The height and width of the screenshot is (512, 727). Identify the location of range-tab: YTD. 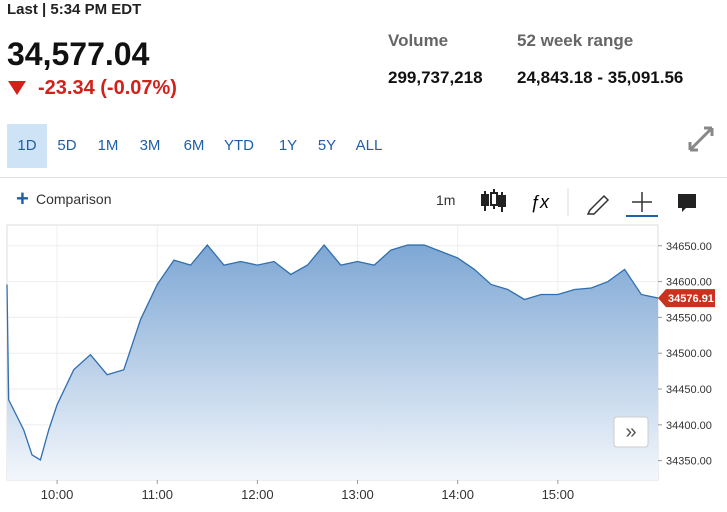
(239, 145).